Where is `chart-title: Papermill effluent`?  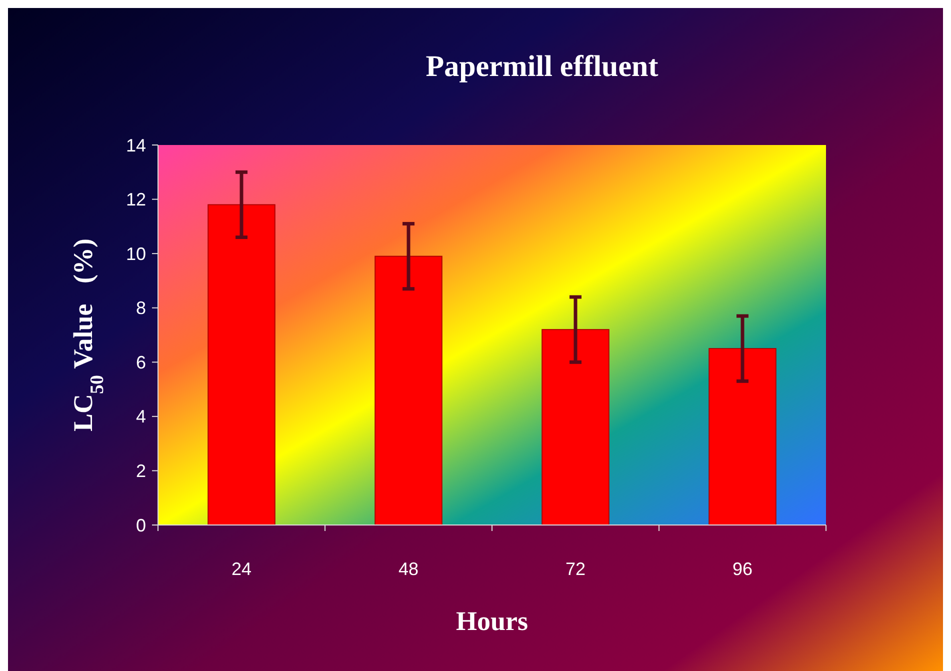
chart-title: Papermill effluent is located at coordinates (542, 66).